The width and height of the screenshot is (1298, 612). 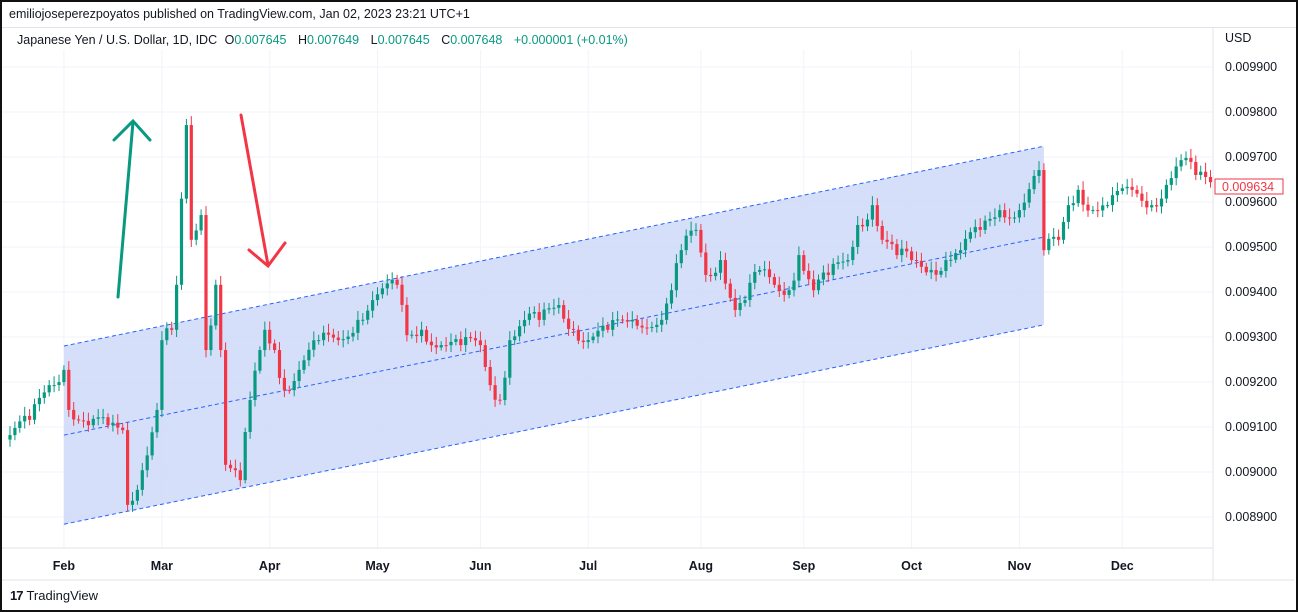 I want to click on y-tick-label: 0.009900, so click(x=1251, y=67).